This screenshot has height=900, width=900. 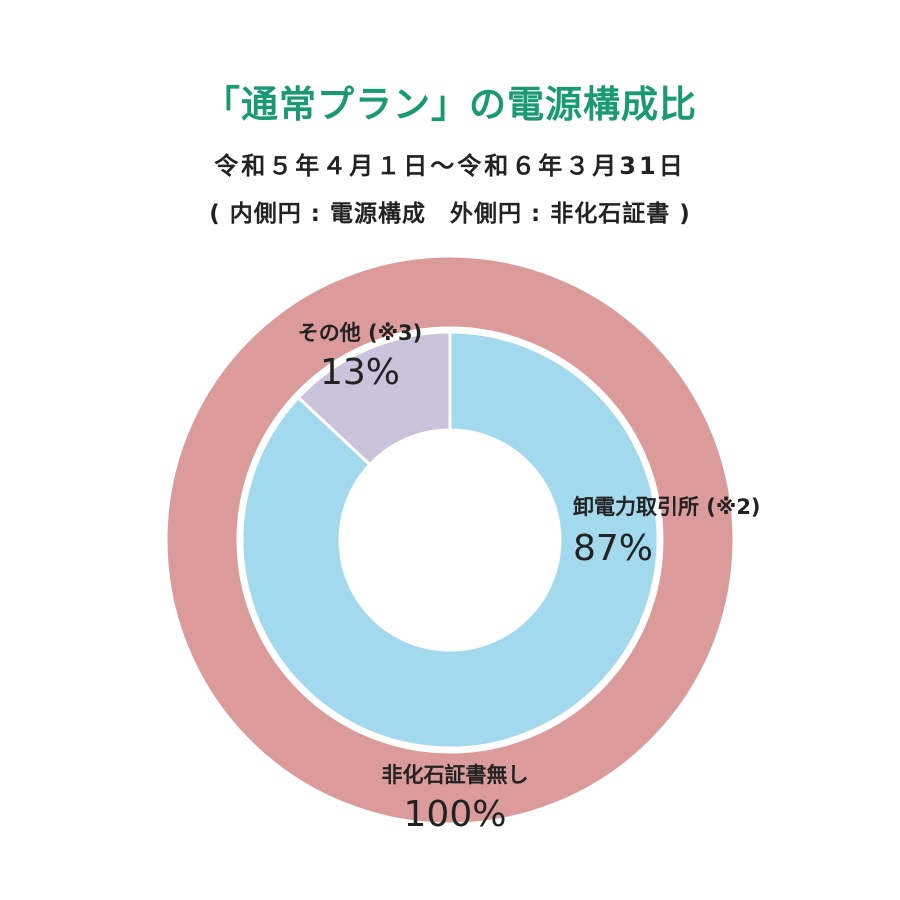 What do you see at coordinates (450, 166) in the screenshot?
I see `chart-period: 令和５年４月１日～令和６年３月31日` at bounding box center [450, 166].